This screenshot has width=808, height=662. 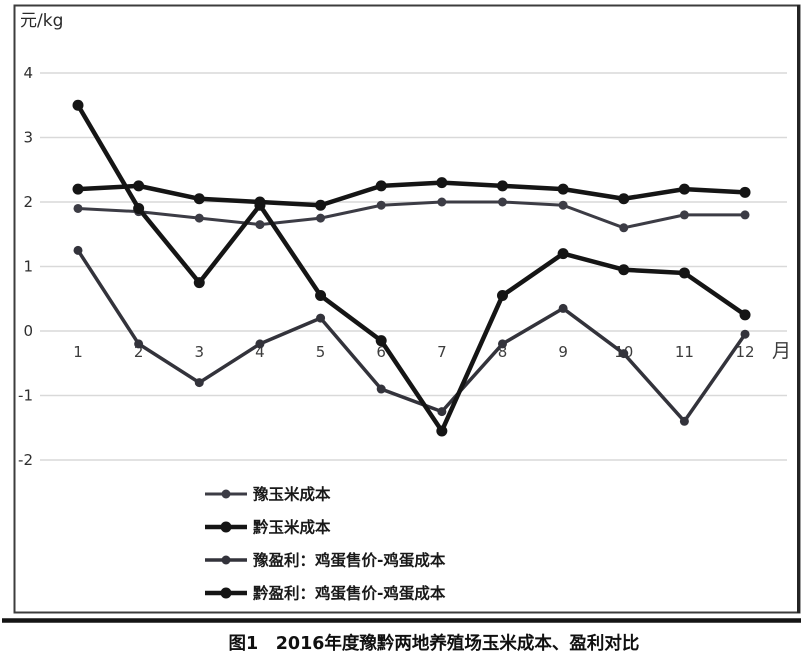 I want to click on legend-item: 豫盈利：鸡蛋售价-鸡蛋成本, so click(x=325, y=560).